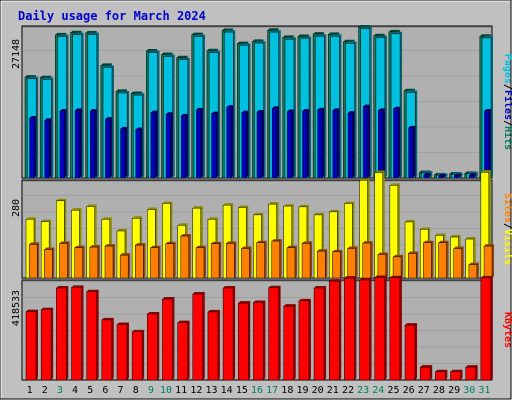 The width and height of the screenshot is (512, 400). I want to click on day-label-4: 4, so click(75, 390).